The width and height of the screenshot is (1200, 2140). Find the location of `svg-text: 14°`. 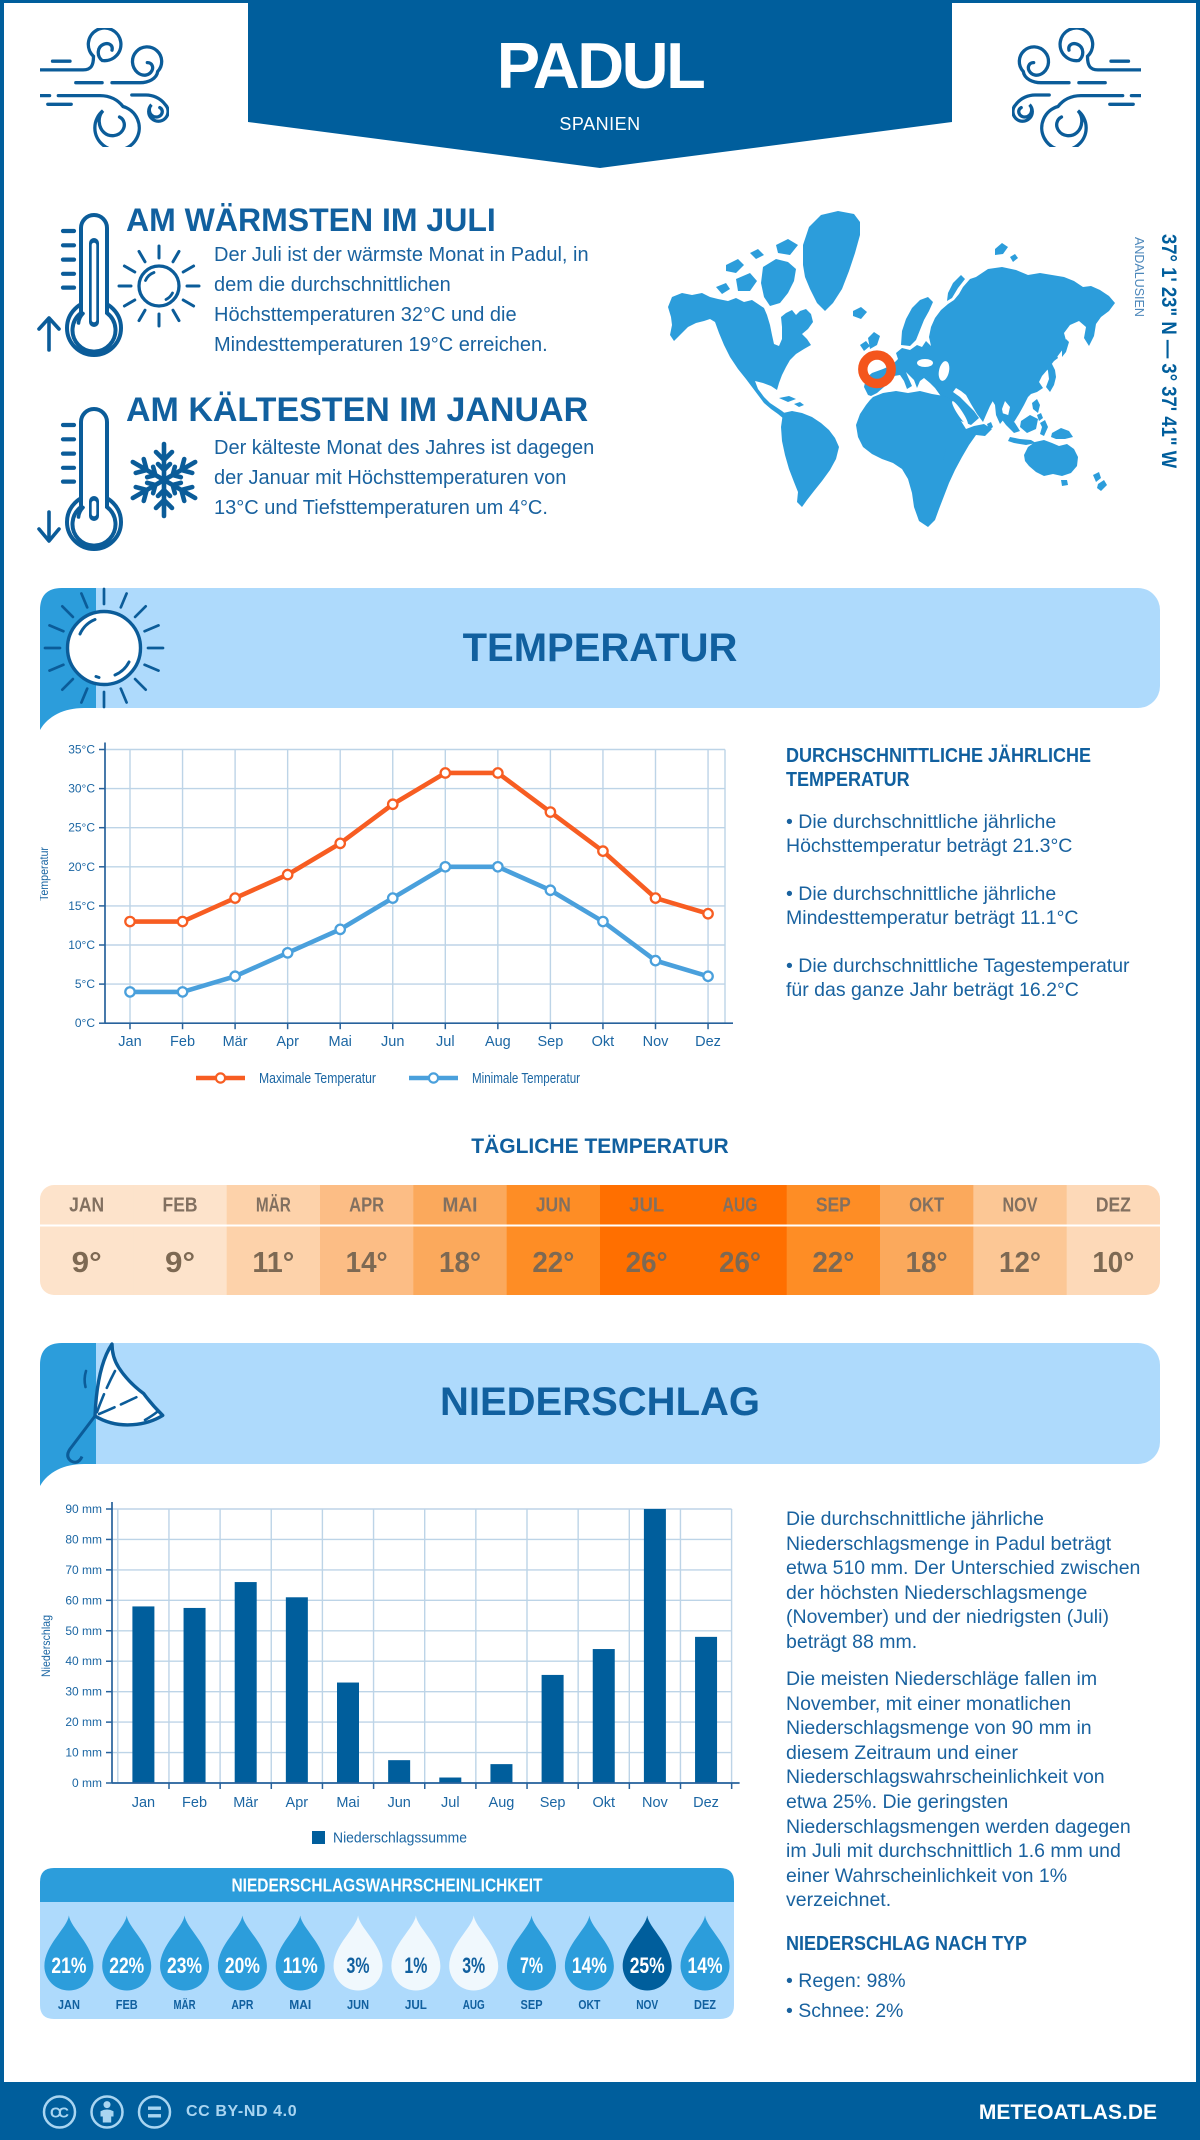

svg-text: 14° is located at coordinates (367, 1263).